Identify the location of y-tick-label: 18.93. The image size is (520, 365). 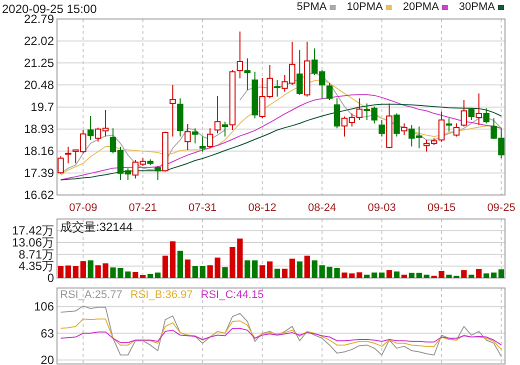
(39, 129).